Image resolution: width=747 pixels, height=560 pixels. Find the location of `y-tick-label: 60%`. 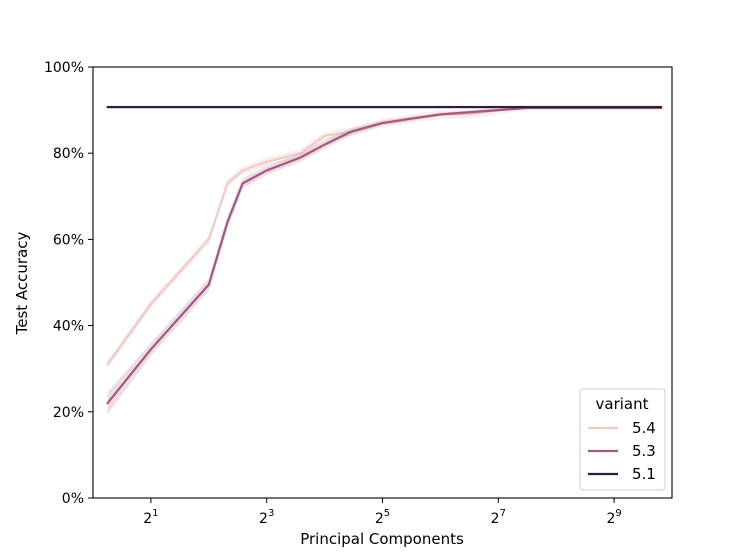

y-tick-label: 60% is located at coordinates (68, 240).